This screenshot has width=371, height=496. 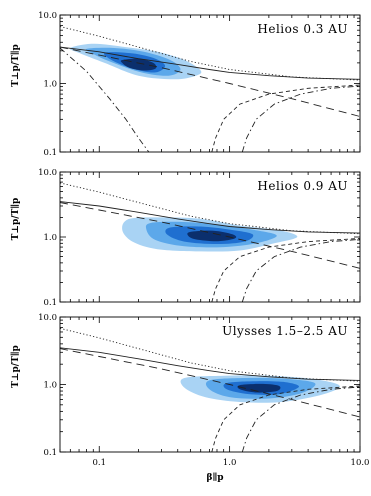 What do you see at coordinates (214, 477) in the screenshot?
I see `x-axis-label: β∥p` at bounding box center [214, 477].